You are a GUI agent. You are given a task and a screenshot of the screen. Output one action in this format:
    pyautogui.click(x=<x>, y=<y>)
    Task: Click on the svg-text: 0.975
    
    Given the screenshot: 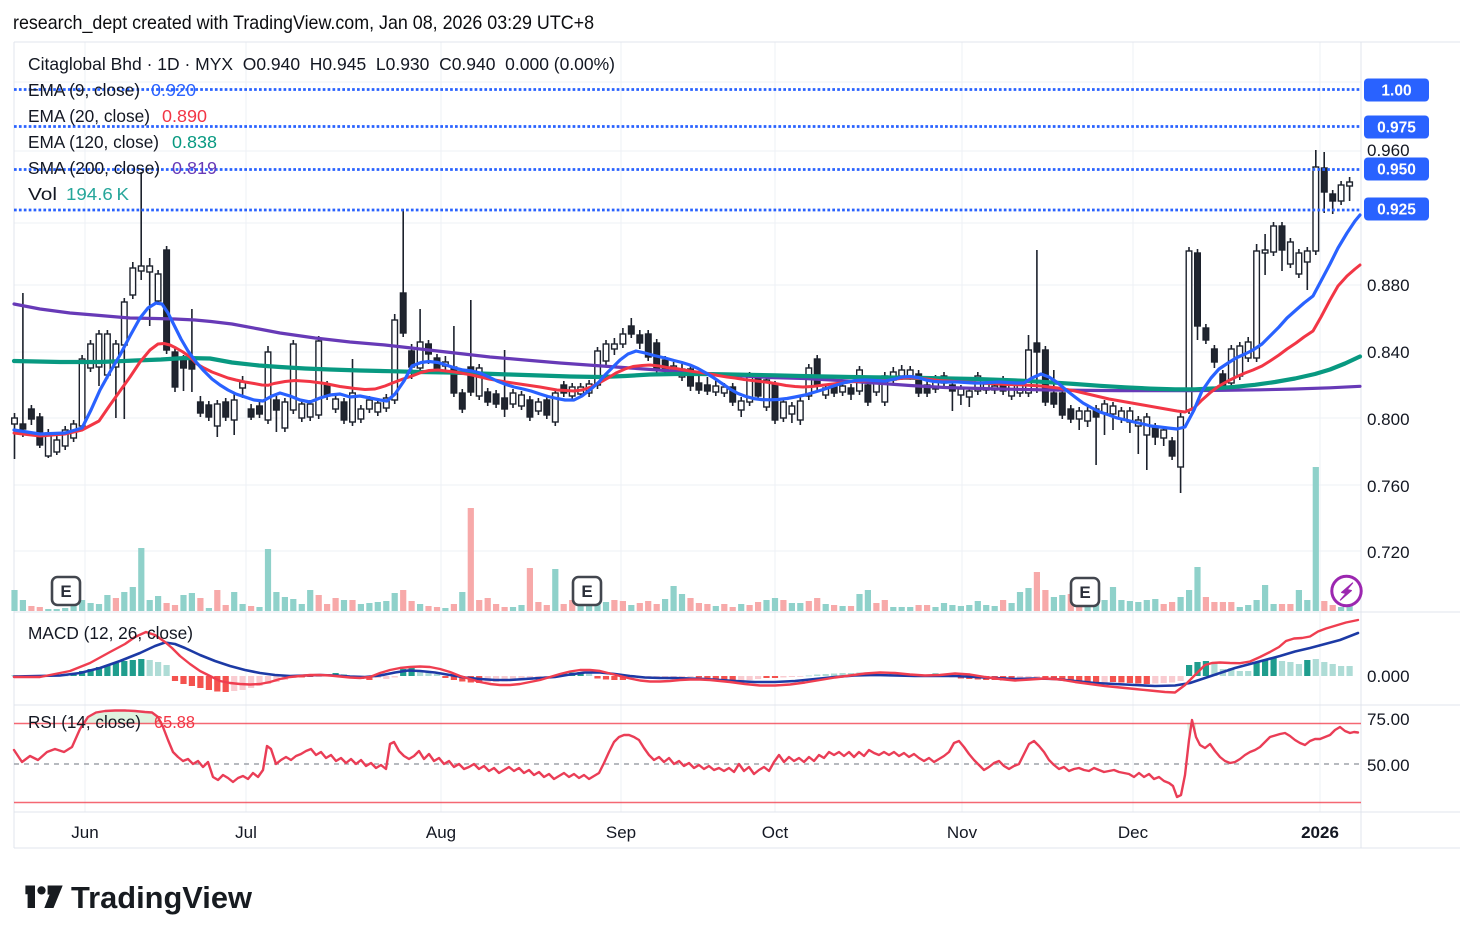 What is the action you would take?
    pyautogui.click(x=1396, y=128)
    